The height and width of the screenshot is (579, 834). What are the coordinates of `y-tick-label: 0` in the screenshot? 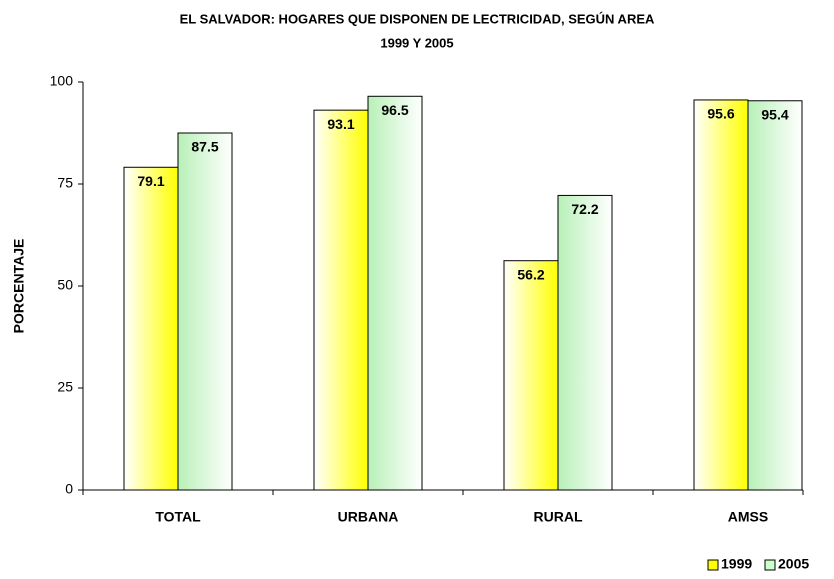 It's located at (69, 489).